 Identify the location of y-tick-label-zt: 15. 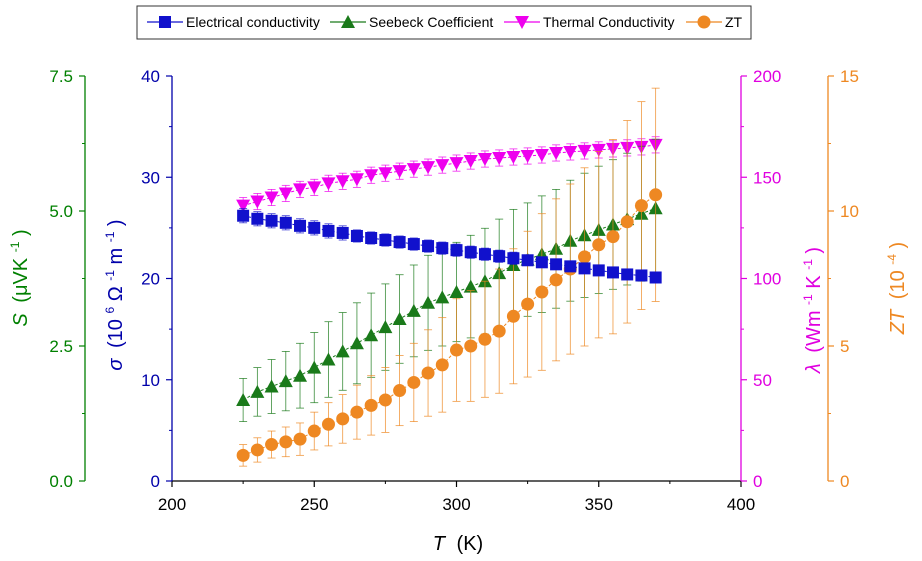
(849, 76).